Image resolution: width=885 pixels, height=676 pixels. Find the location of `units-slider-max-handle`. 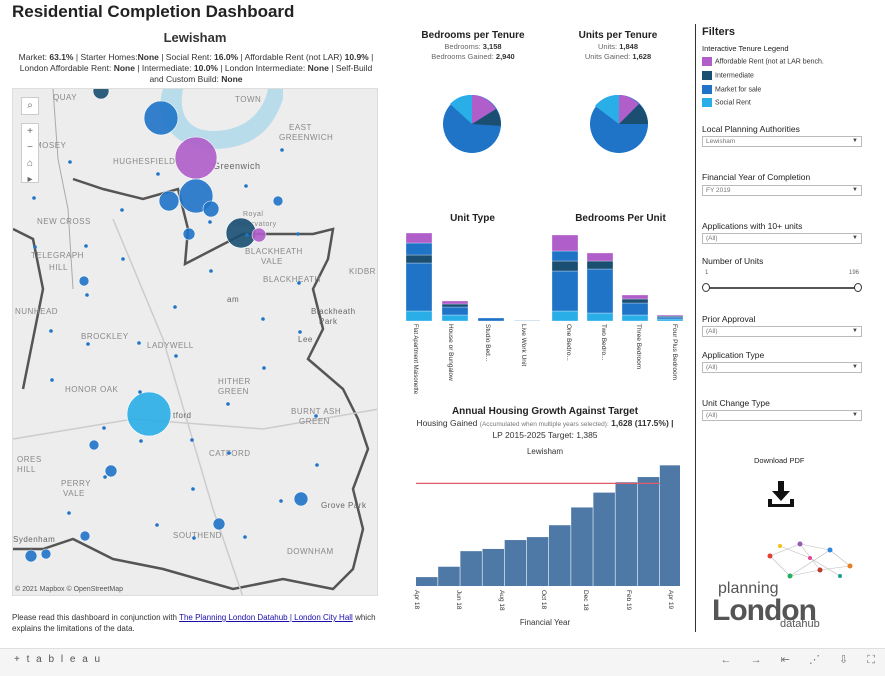

units-slider-max-handle is located at coordinates (858, 287).